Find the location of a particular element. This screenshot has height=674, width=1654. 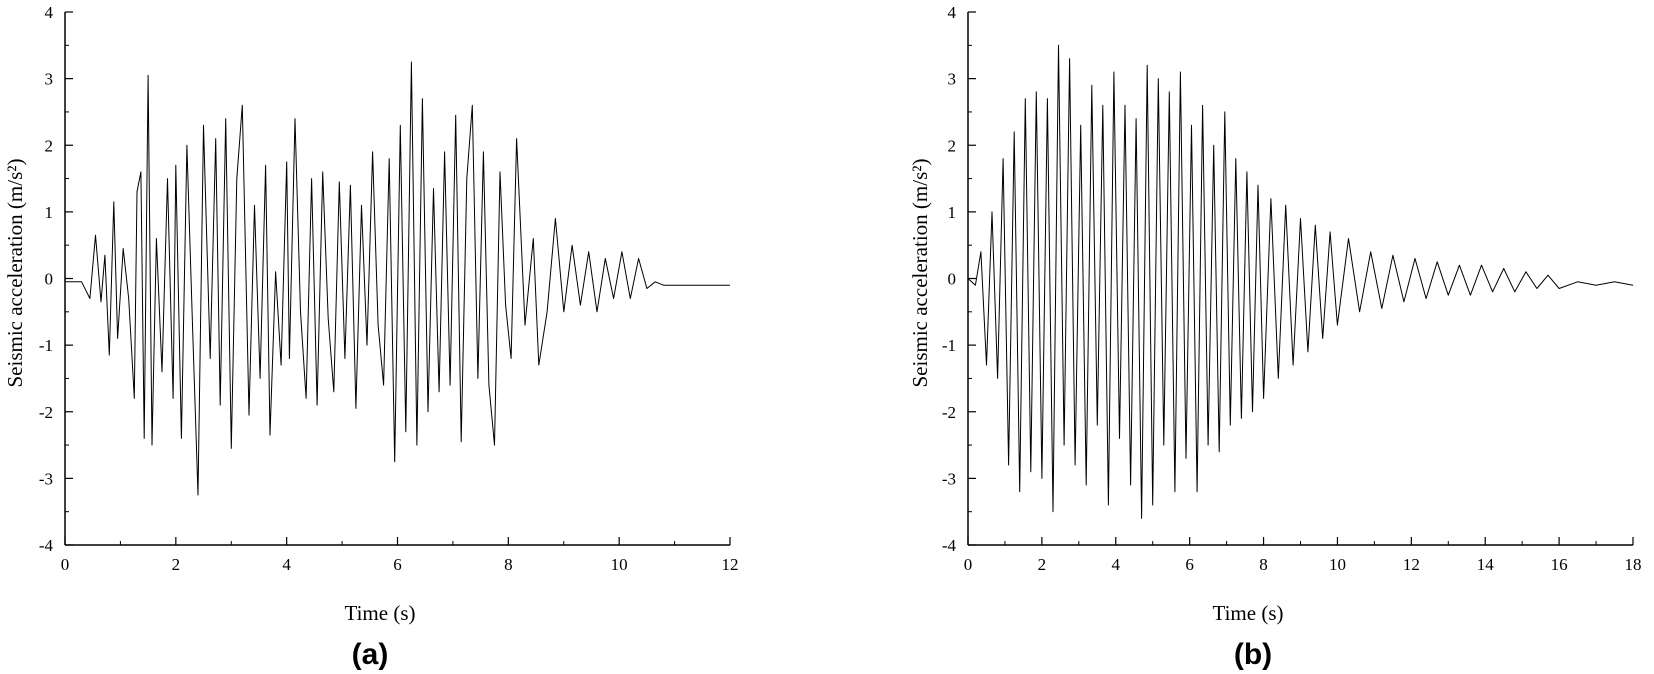

x-tick-label: 18 is located at coordinates (1633, 564).